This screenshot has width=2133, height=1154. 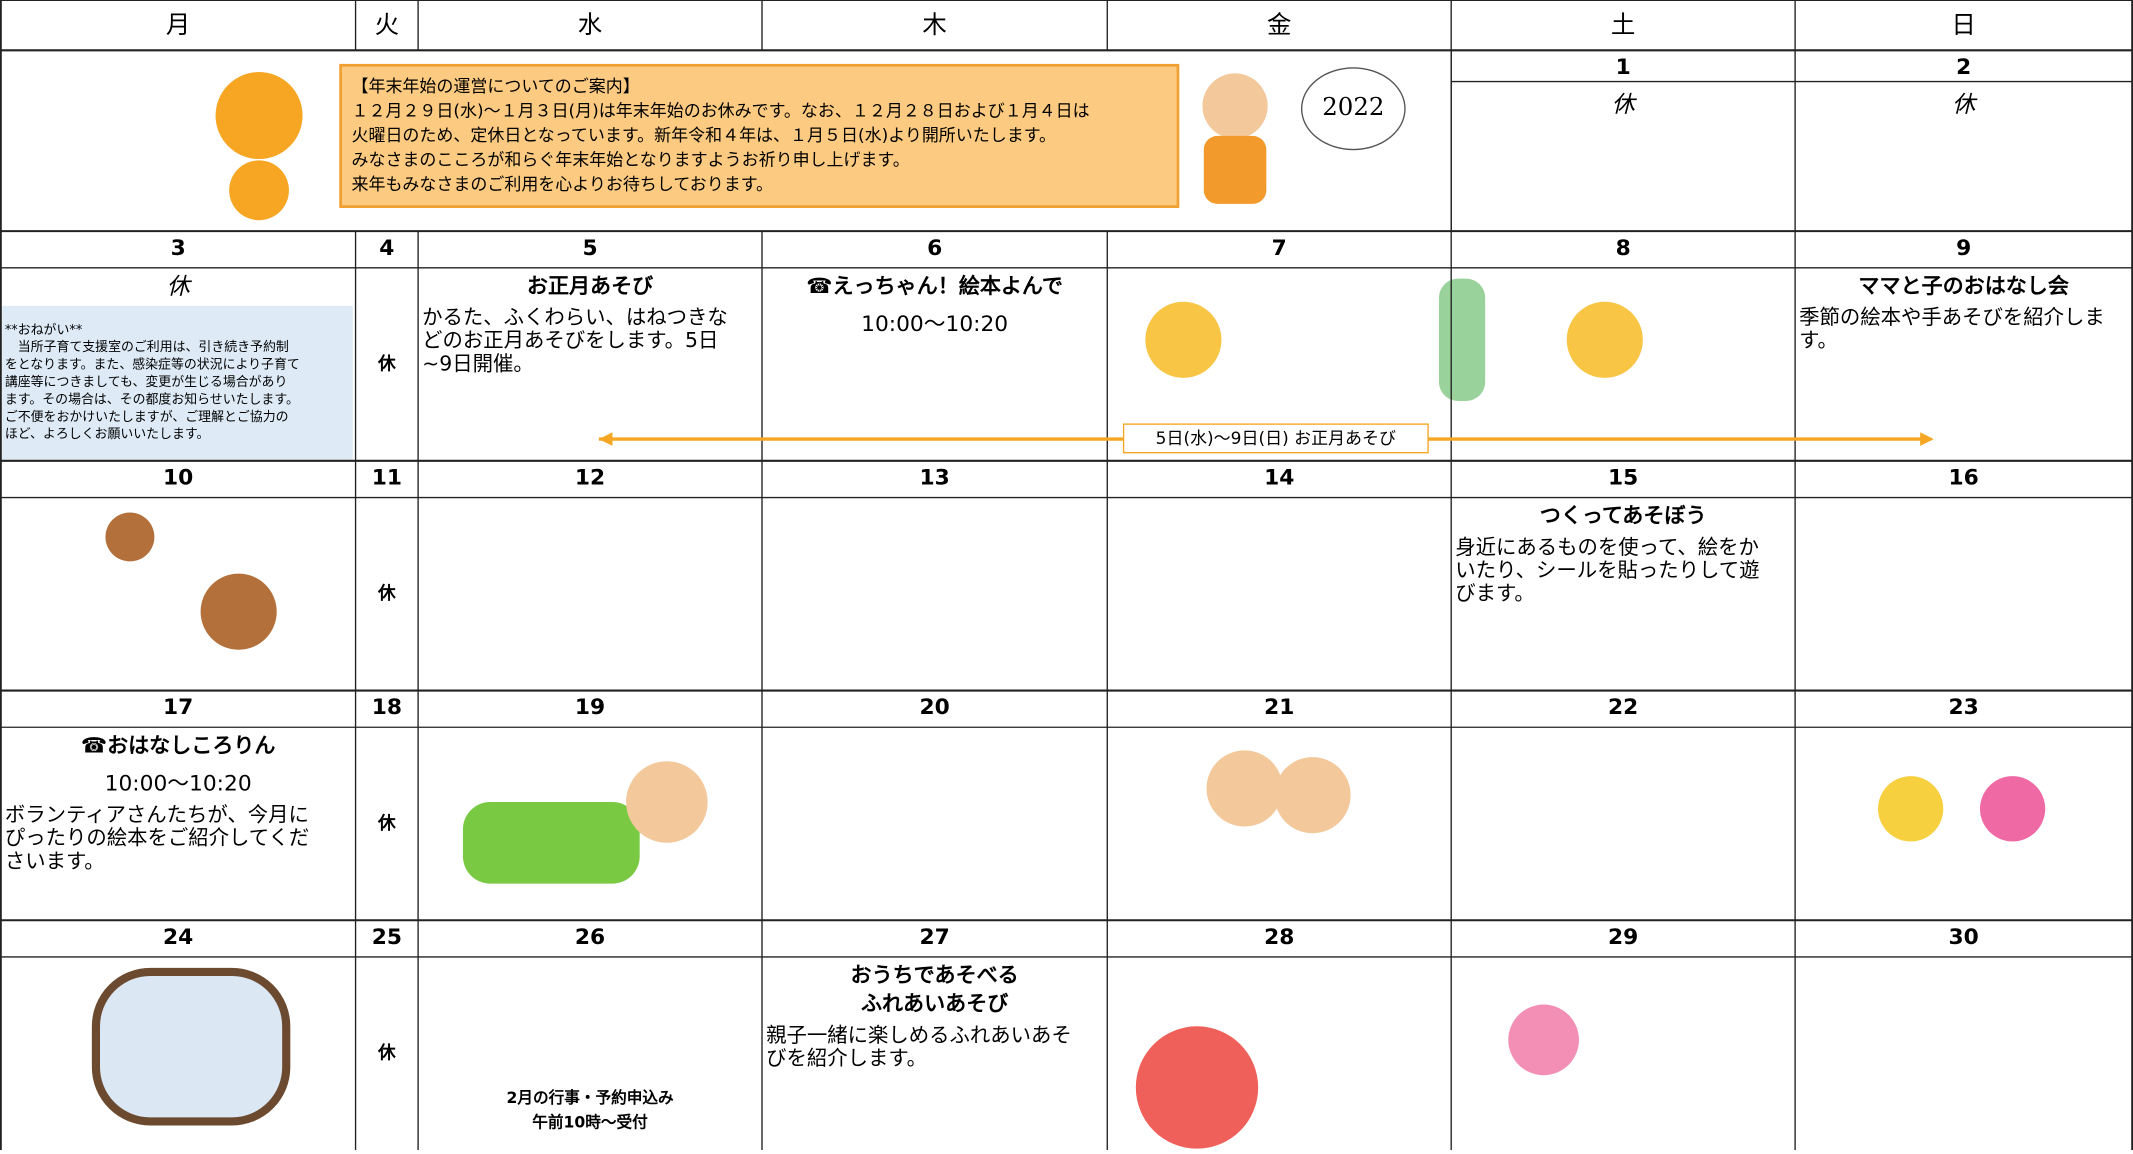 I want to click on note-line: **おねがい**, so click(x=44, y=330).